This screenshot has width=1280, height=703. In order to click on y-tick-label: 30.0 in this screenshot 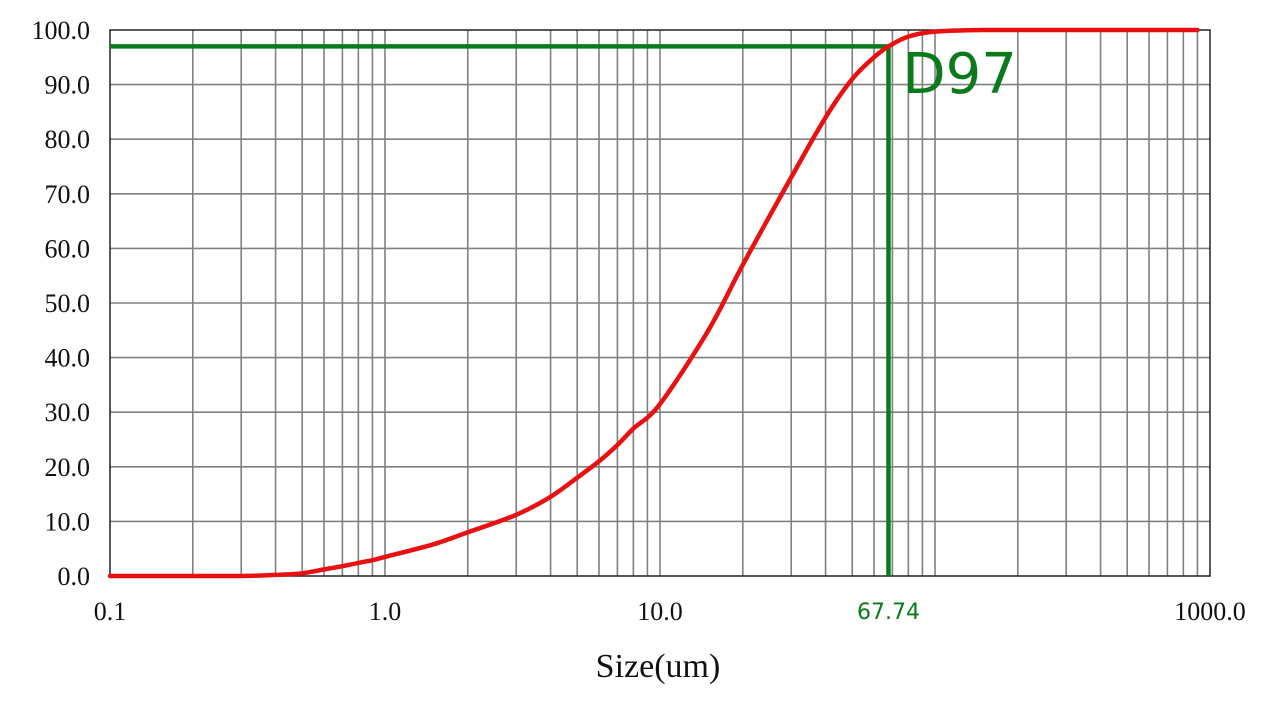, I will do `click(68, 412)`.